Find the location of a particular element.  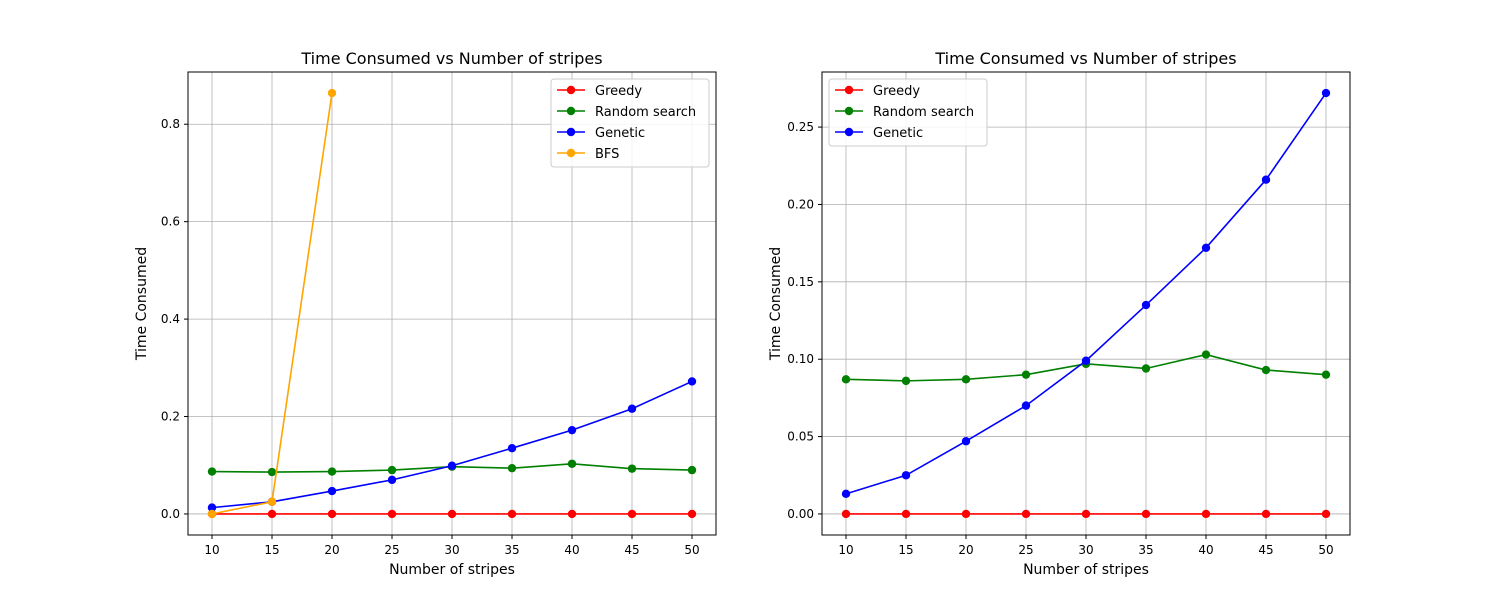

legend: Greedy Random search Genetic is located at coordinates (908, 112).